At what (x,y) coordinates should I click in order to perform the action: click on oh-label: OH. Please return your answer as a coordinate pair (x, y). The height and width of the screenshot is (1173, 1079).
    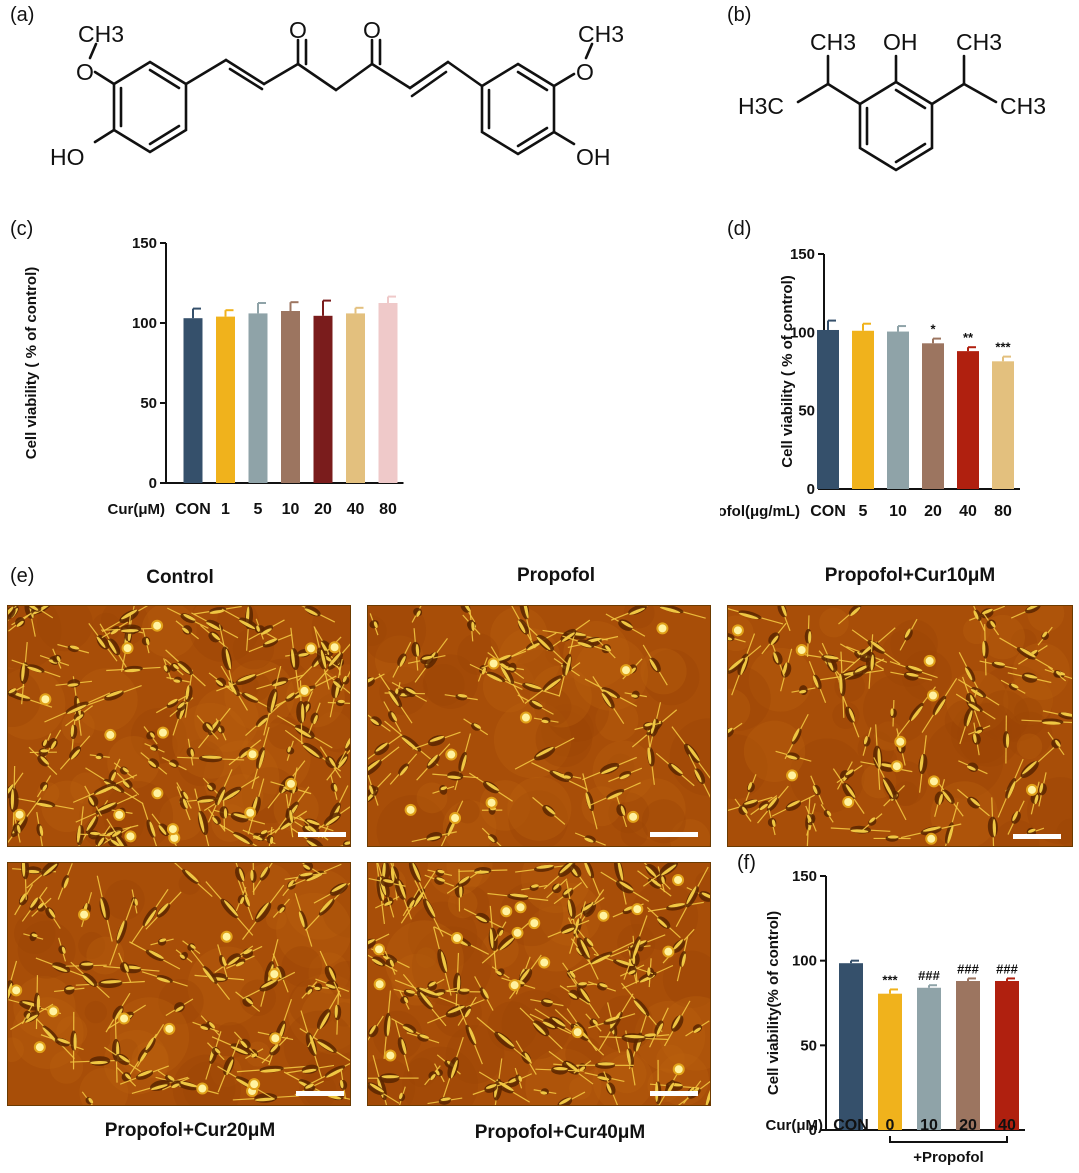
    Looking at the image, I should click on (900, 42).